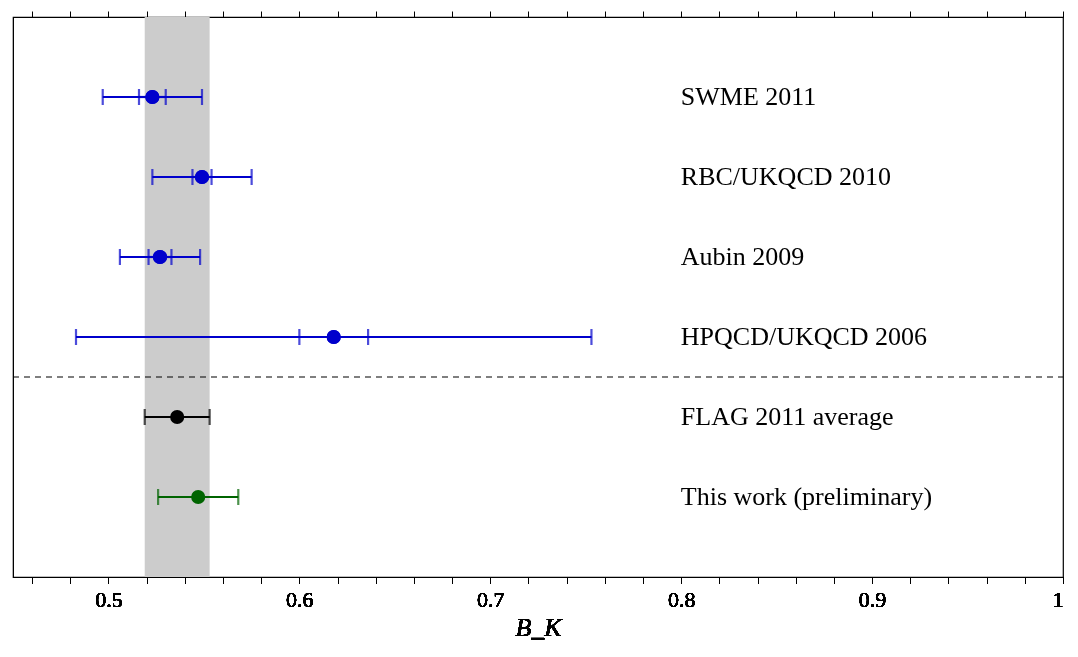  I want to click on y-tick-label: RBC/UKQCD 2010, so click(785, 176).